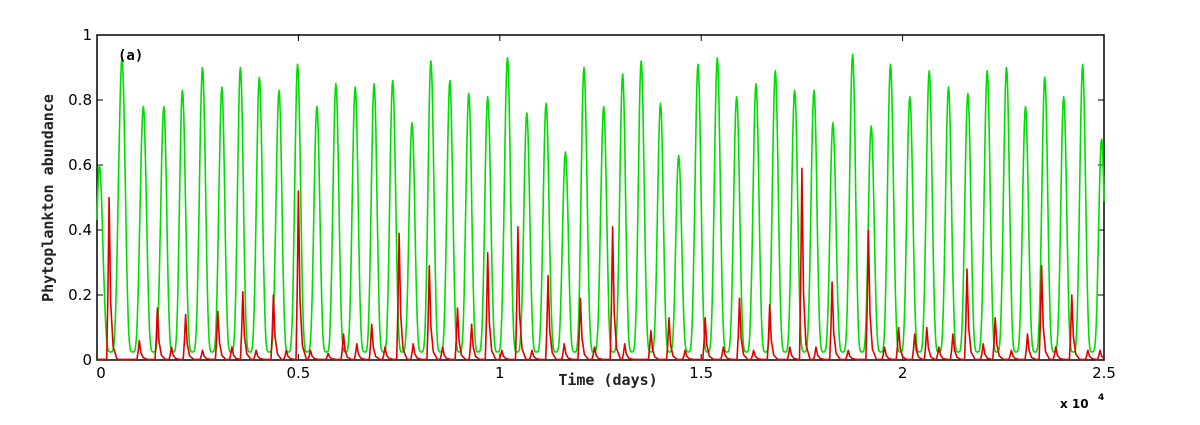 The width and height of the screenshot is (1200, 425). Describe the element at coordinates (80, 230) in the screenshot. I see `y-tick-label: 0.4` at that location.